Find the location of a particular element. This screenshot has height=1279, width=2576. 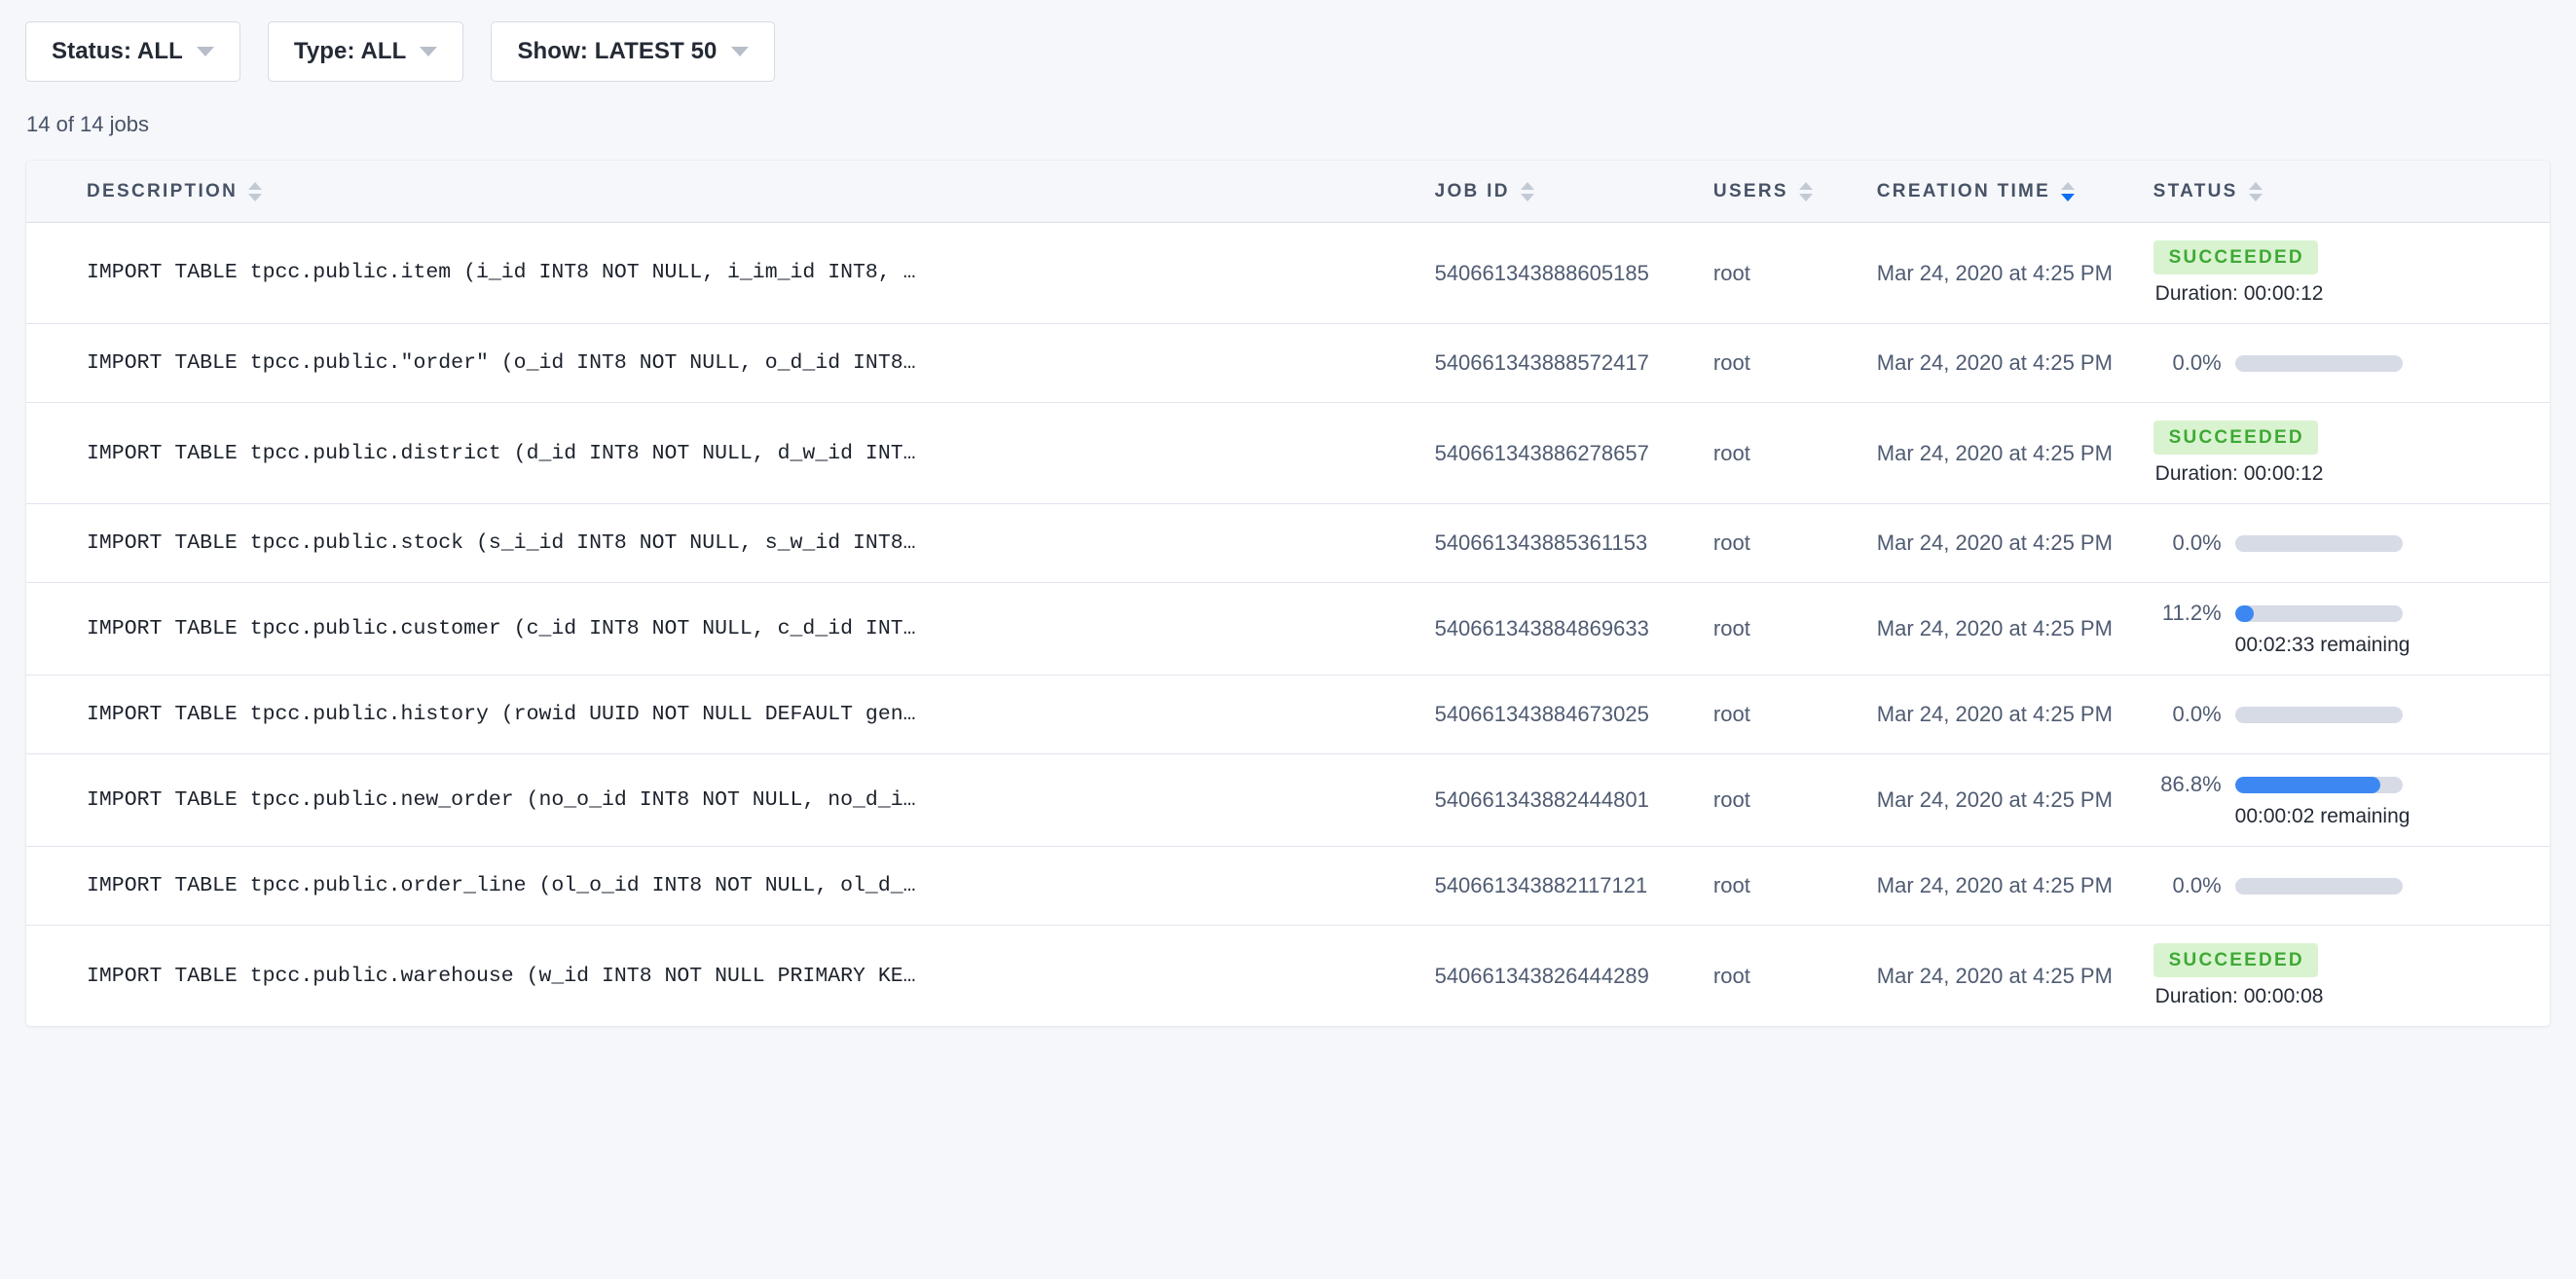

column-label-users: USERS is located at coordinates (1750, 191).